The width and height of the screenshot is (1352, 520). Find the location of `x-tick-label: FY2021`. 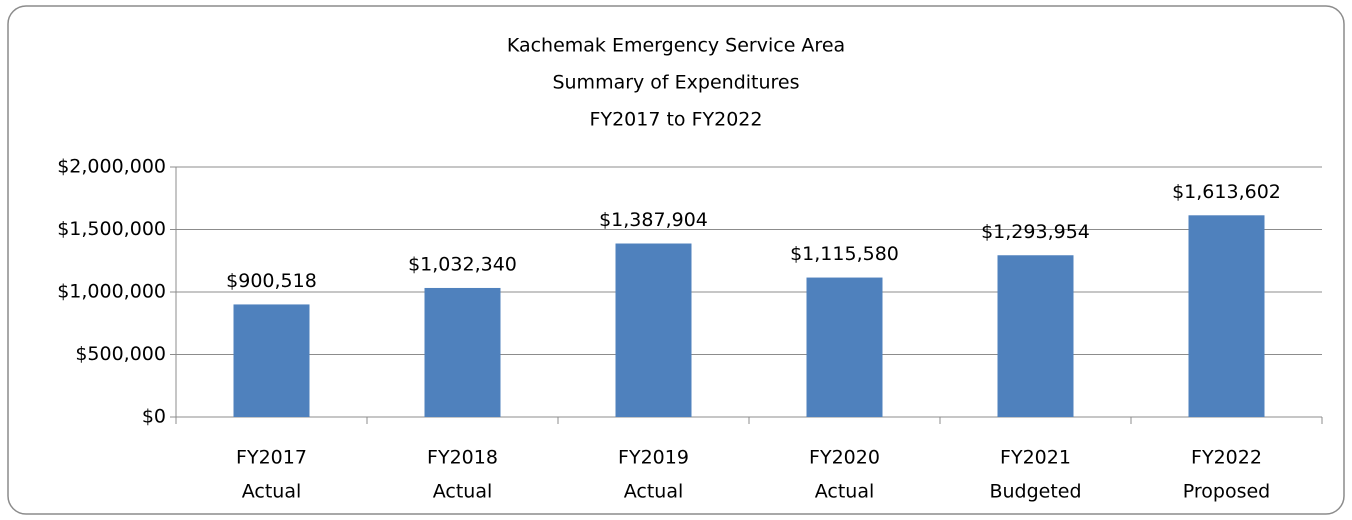

x-tick-label: FY2021 is located at coordinates (1035, 458).